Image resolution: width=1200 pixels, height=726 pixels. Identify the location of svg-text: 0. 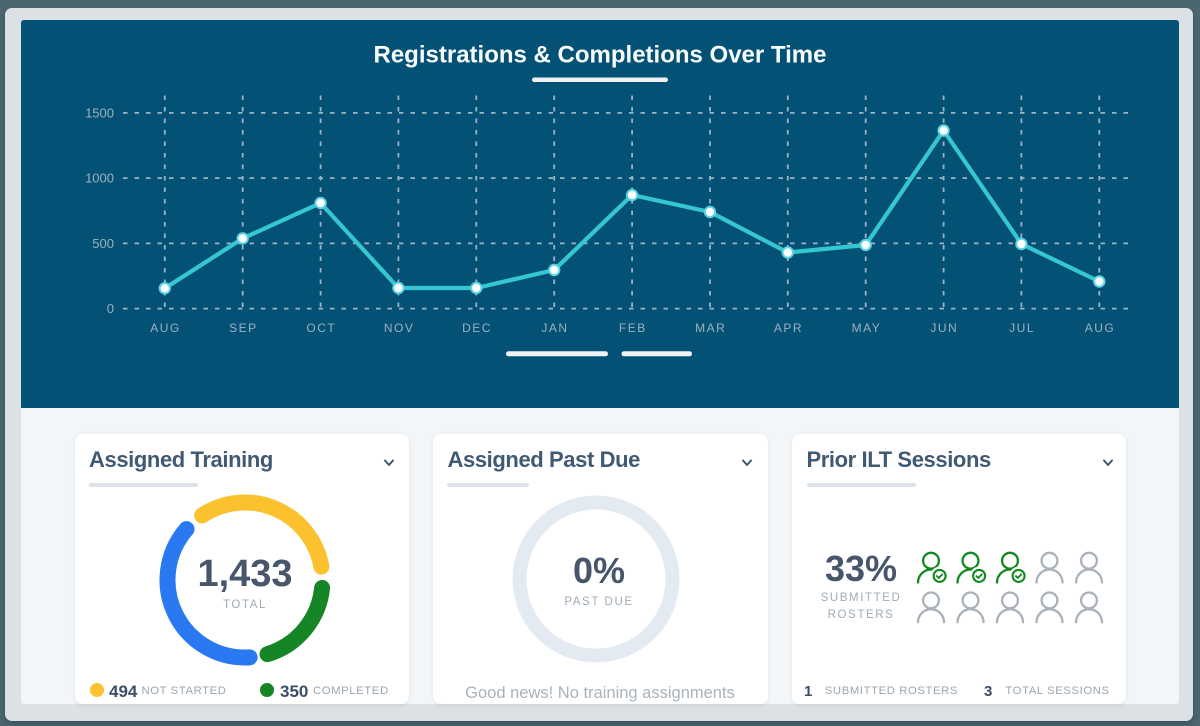
(110, 308).